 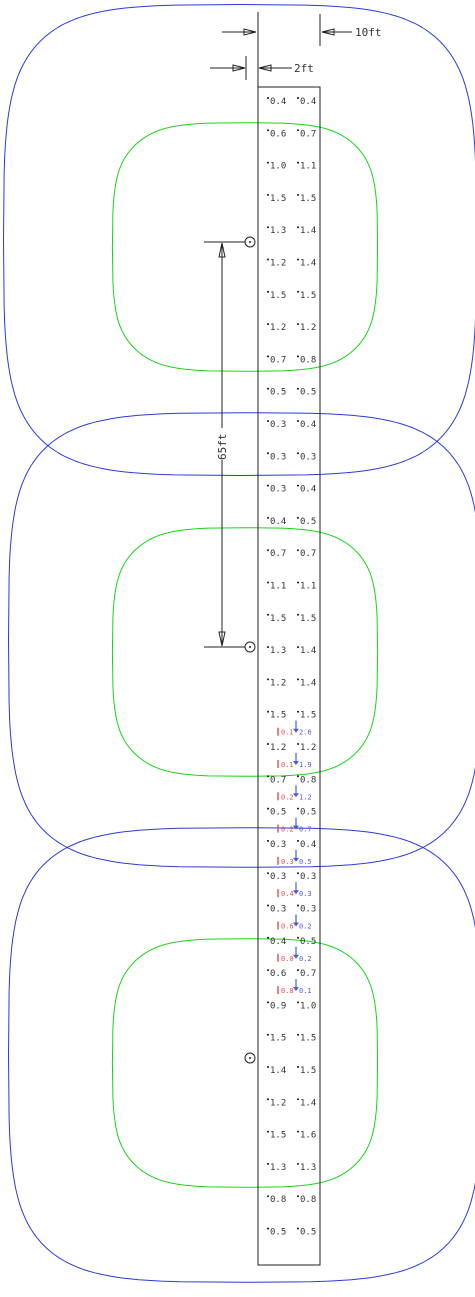 What do you see at coordinates (287, 894) in the screenshot?
I see `red-value: 0.4` at bounding box center [287, 894].